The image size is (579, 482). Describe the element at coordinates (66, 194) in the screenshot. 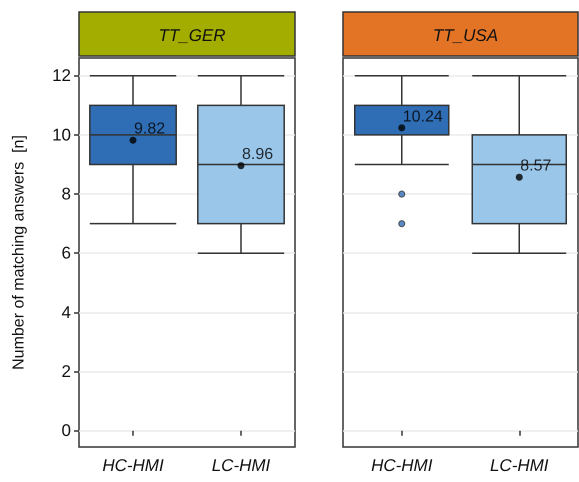

I see `y-tick-label: 8` at that location.